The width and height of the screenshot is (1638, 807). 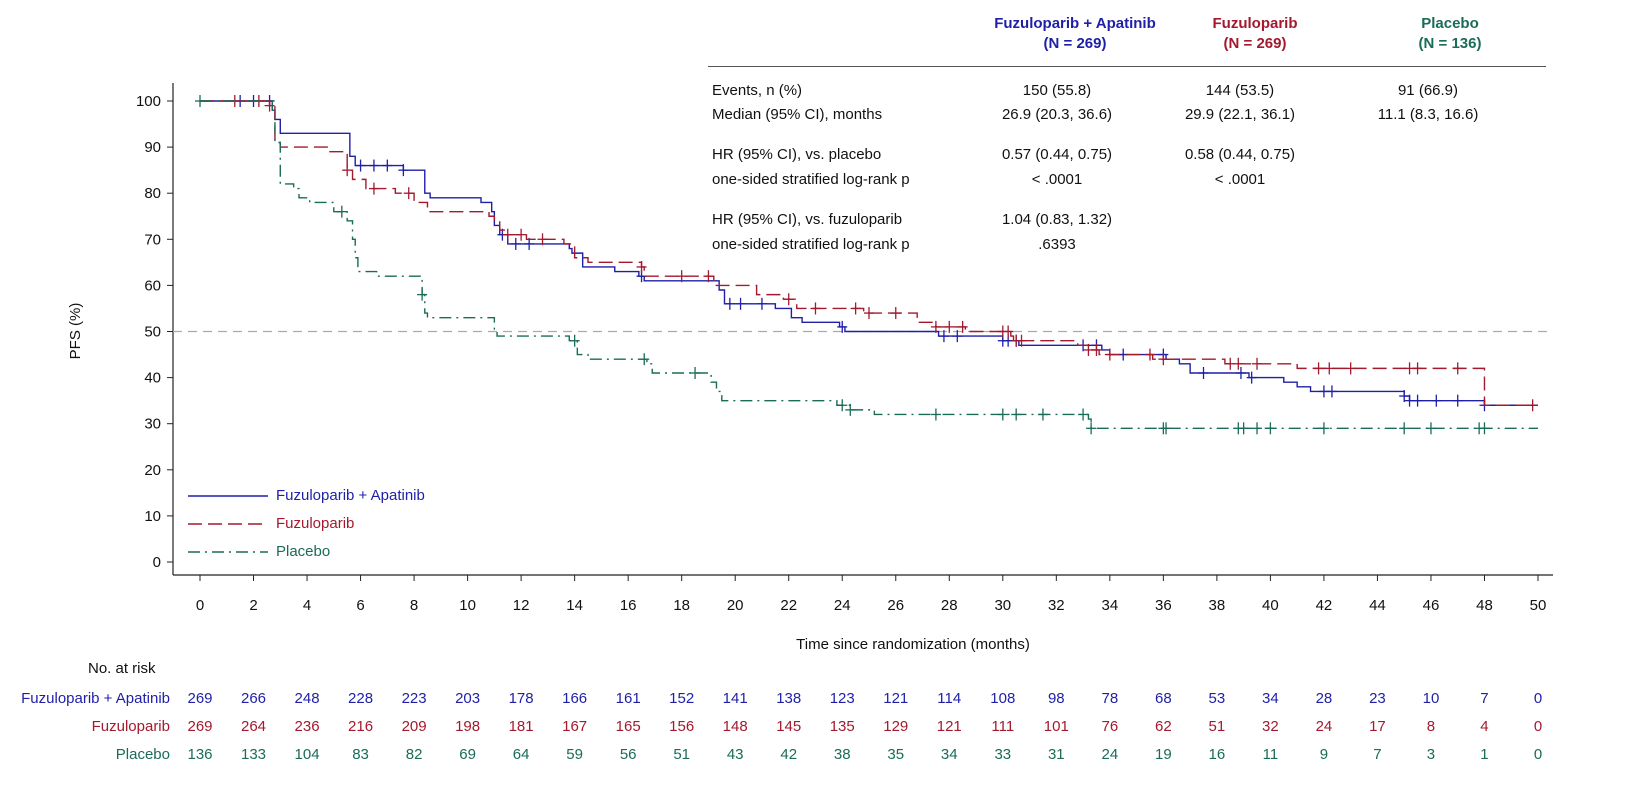 I want to click on risk-count-placebo: 7, so click(x=1377, y=754).